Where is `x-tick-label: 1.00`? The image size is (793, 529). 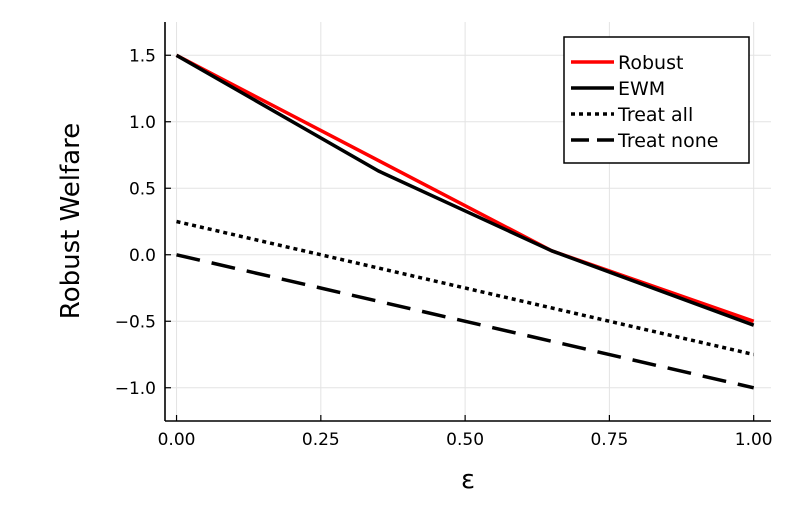
x-tick-label: 1.00 is located at coordinates (754, 440).